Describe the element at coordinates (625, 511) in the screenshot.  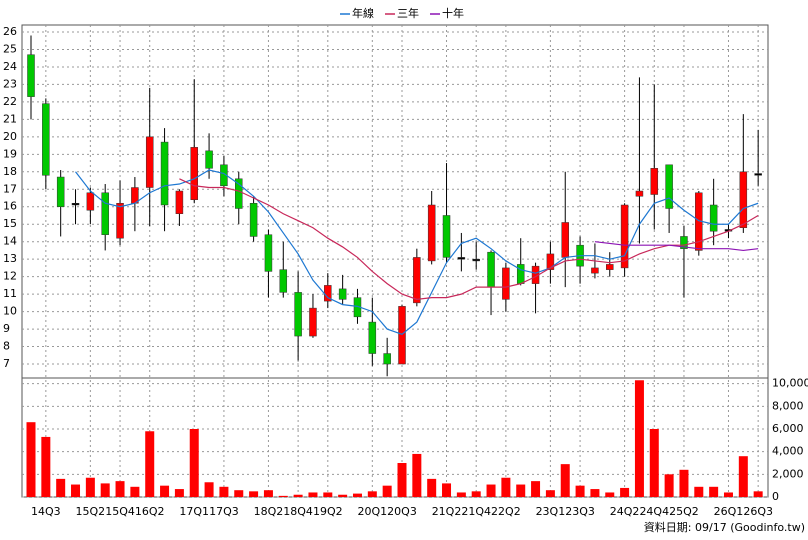
I see `x-tick-label: 24Q2` at that location.